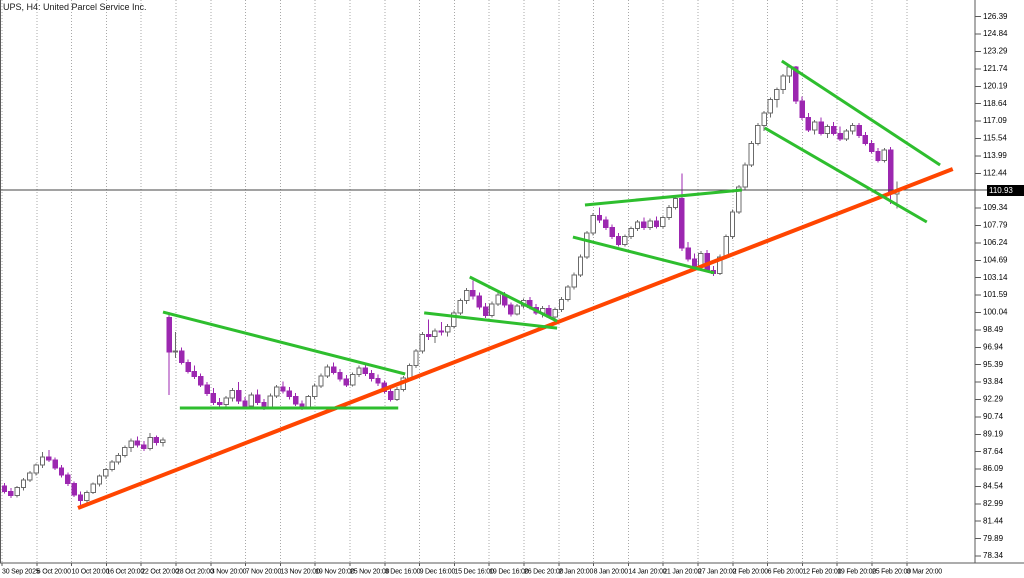 Image resolution: width=1024 pixels, height=578 pixels. Describe the element at coordinates (509, 572) in the screenshot. I see `x-axis-label: 19 Dec 16:00` at that location.